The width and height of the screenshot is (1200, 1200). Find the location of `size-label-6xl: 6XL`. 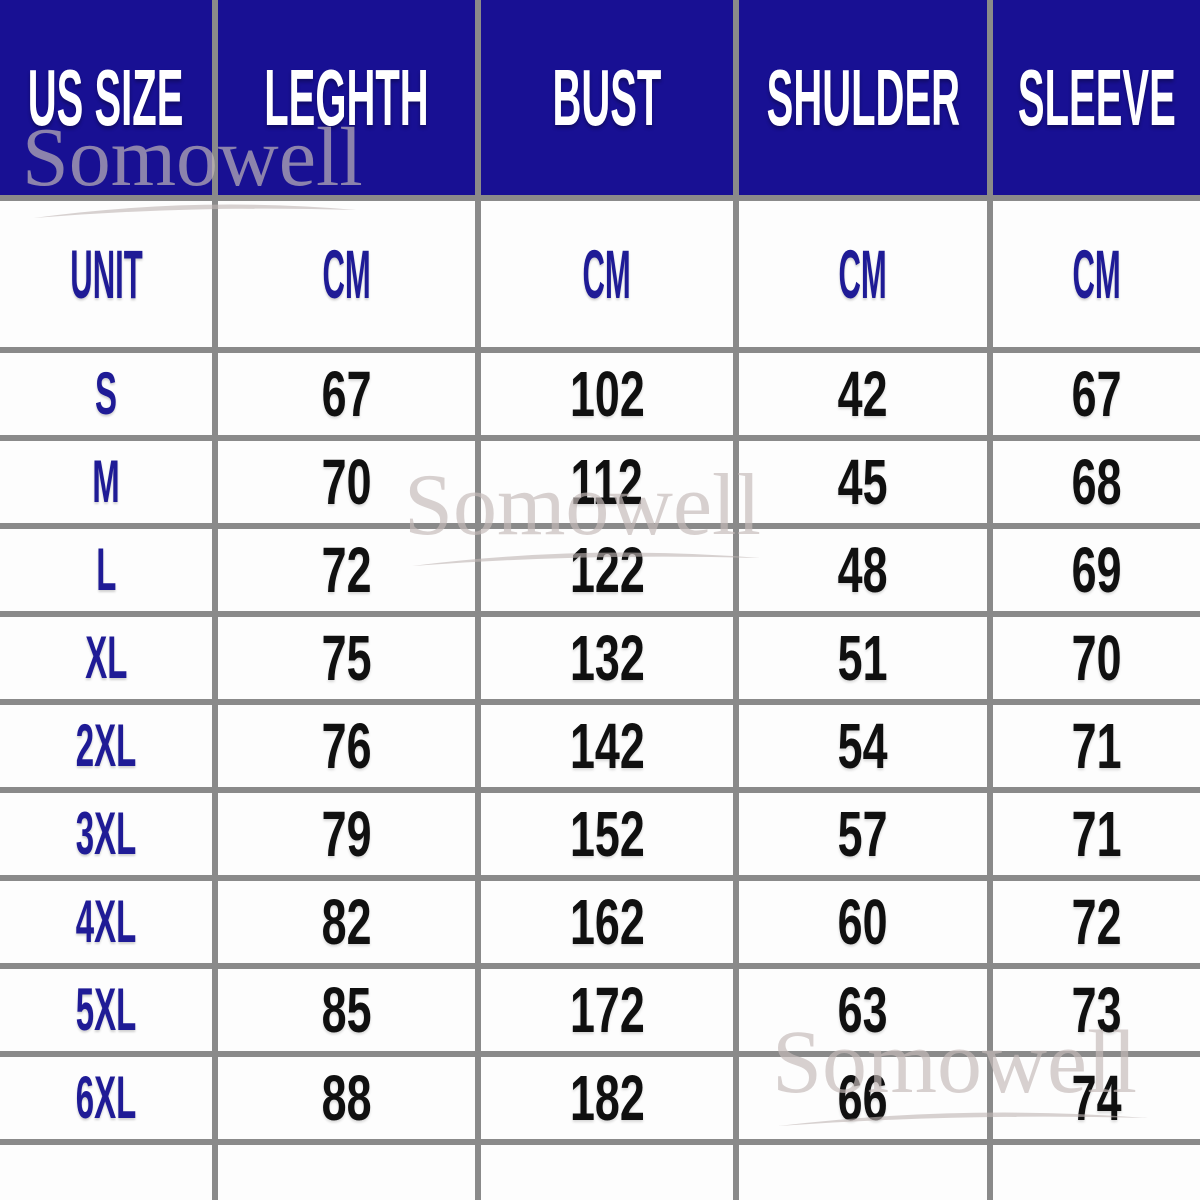

size-label-6xl: 6XL is located at coordinates (106, 1097).